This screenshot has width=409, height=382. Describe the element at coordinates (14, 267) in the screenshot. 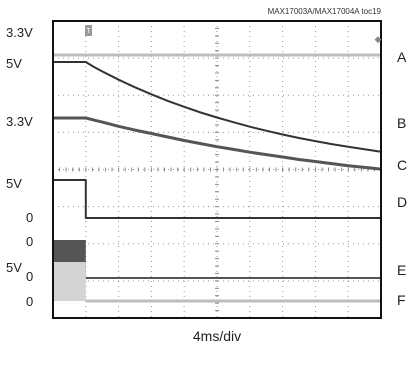

I see `level-label-f-5v: 5V` at that location.